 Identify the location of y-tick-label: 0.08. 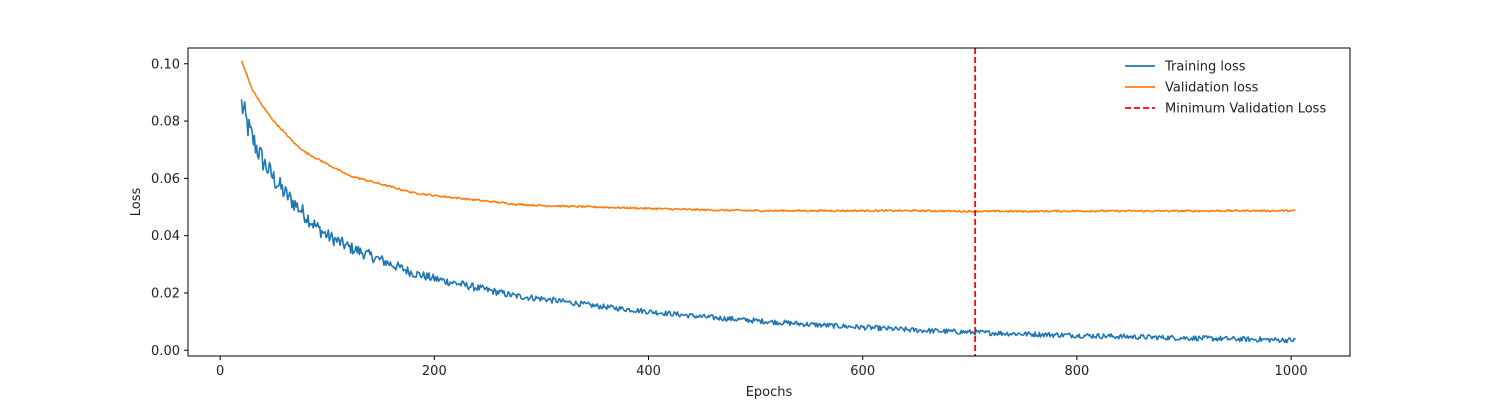
(165, 122).